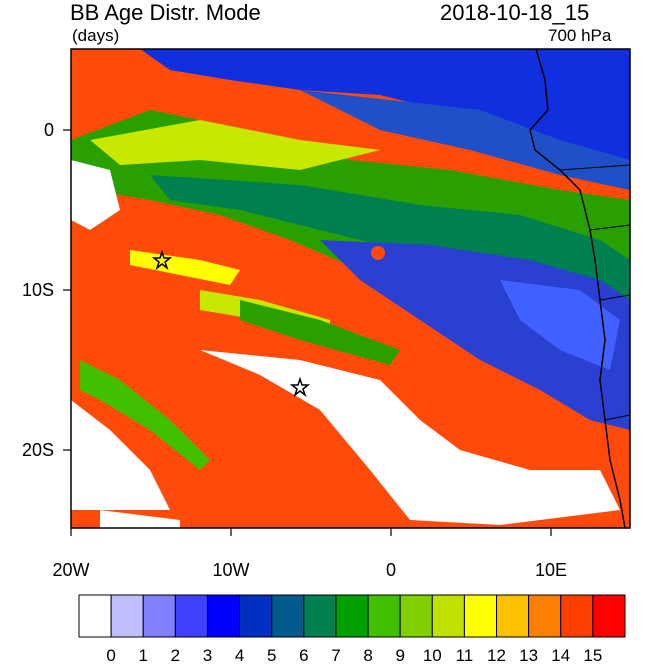  What do you see at coordinates (207, 655) in the screenshot?
I see `colorbar-label: 3` at bounding box center [207, 655].